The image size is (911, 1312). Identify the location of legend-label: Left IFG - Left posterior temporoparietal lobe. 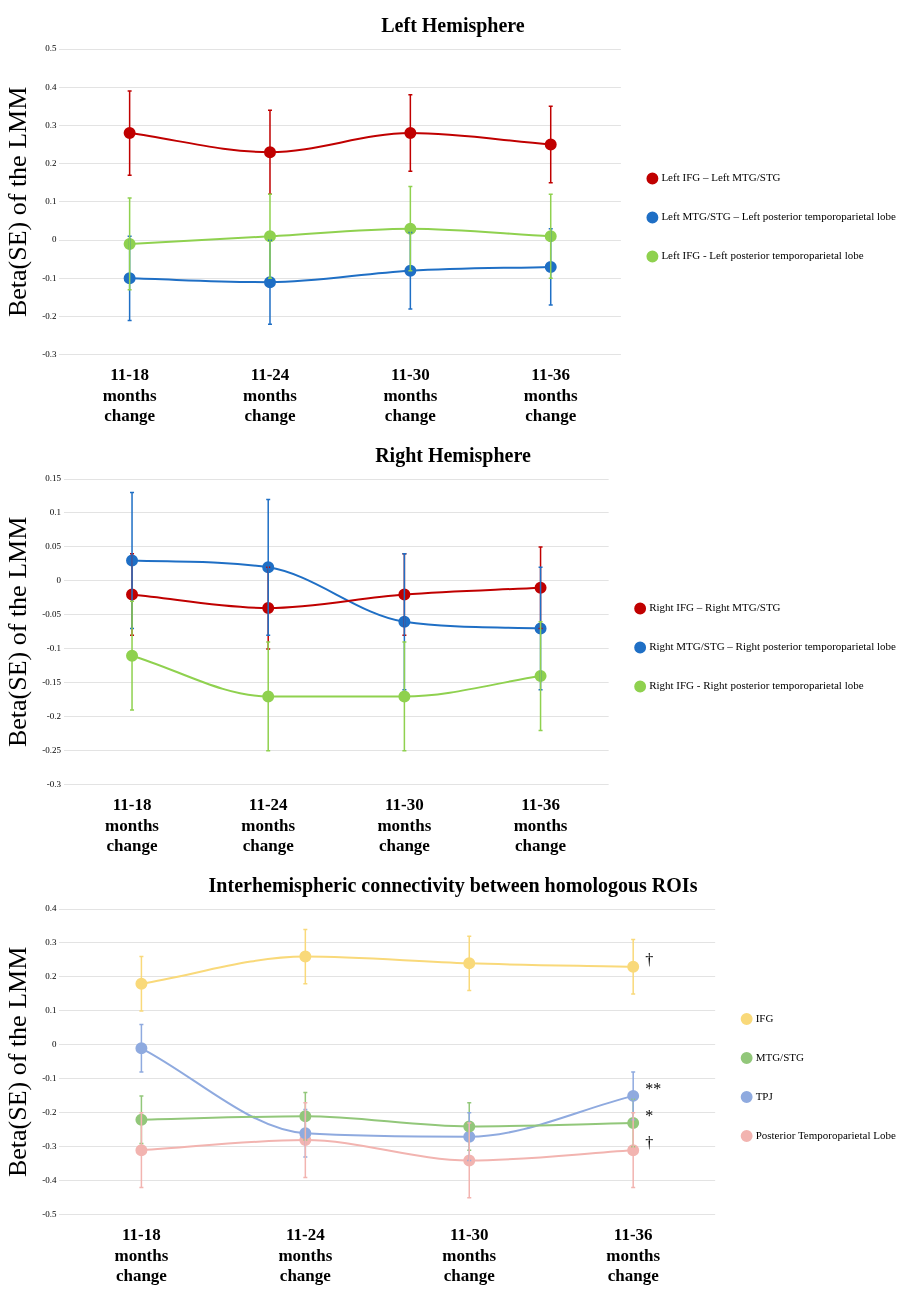
(762, 255).